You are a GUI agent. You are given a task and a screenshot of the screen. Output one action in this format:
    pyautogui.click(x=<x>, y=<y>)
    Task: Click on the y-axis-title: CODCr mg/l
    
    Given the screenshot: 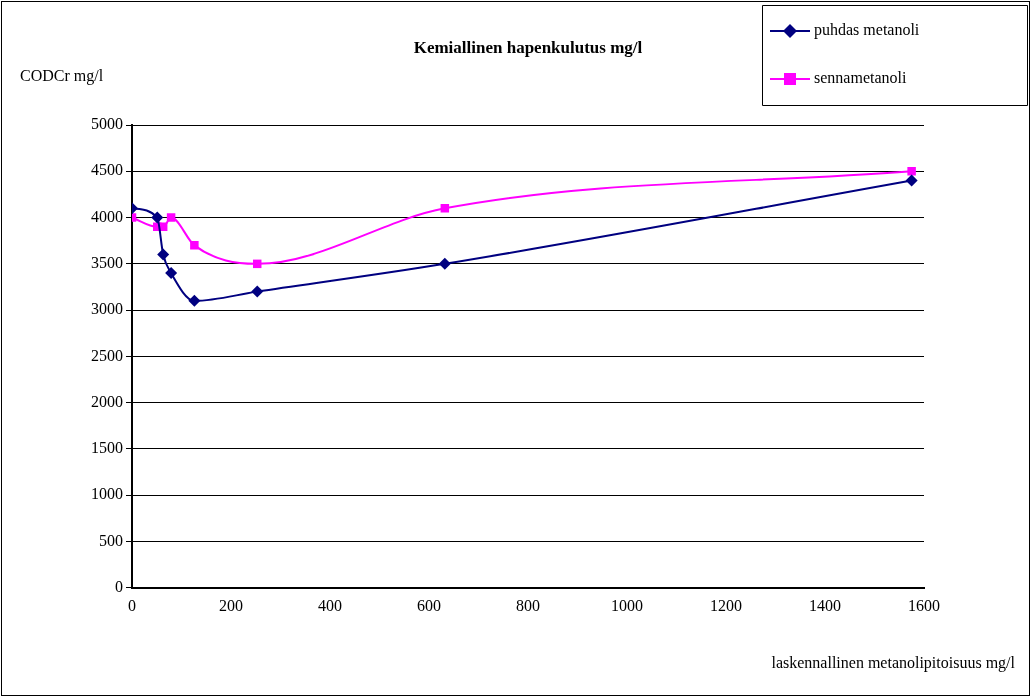 What is the action you would take?
    pyautogui.click(x=62, y=76)
    